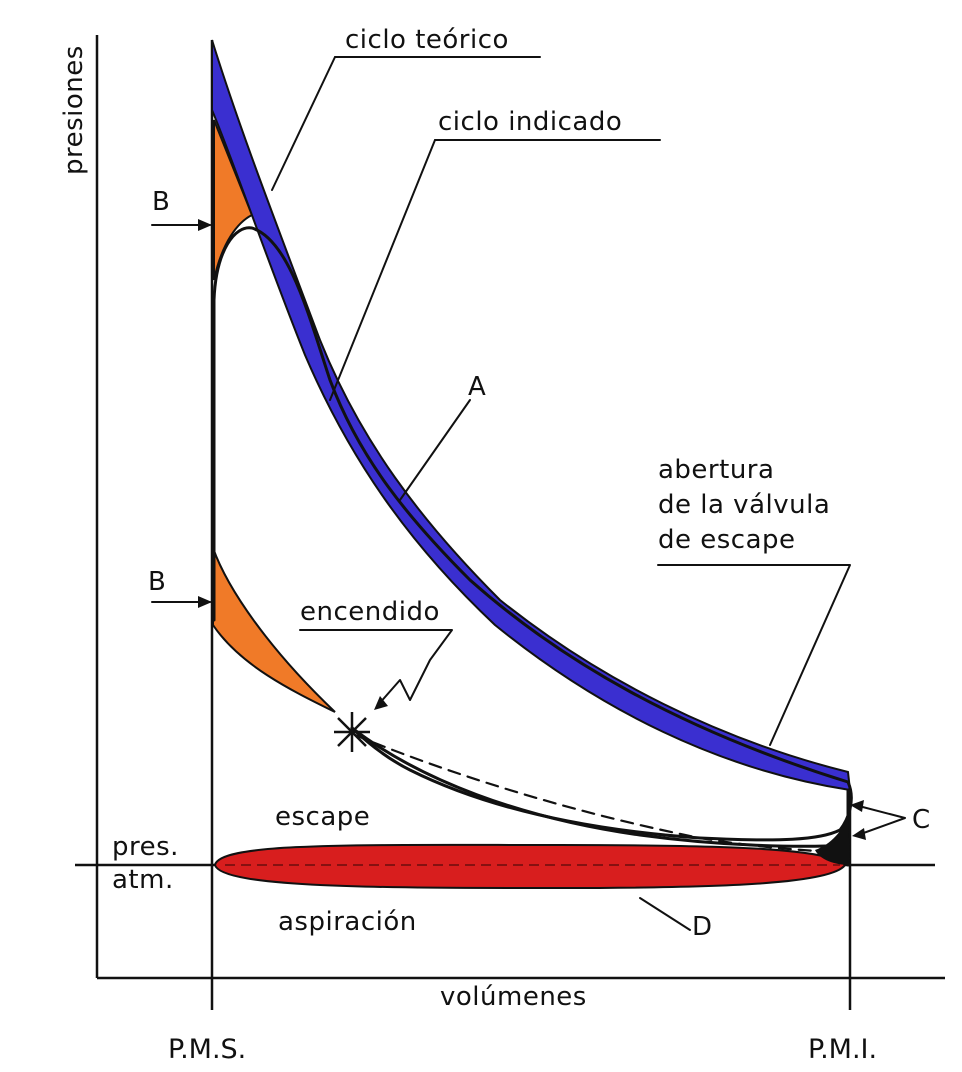 The image size is (962, 1072). I want to click on leader-a, so click(435, 450).